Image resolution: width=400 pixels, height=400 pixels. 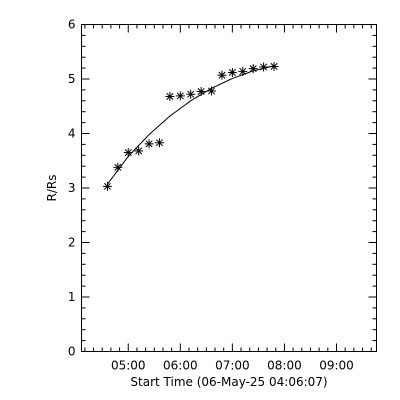 I want to click on data-points, so click(x=190, y=126).